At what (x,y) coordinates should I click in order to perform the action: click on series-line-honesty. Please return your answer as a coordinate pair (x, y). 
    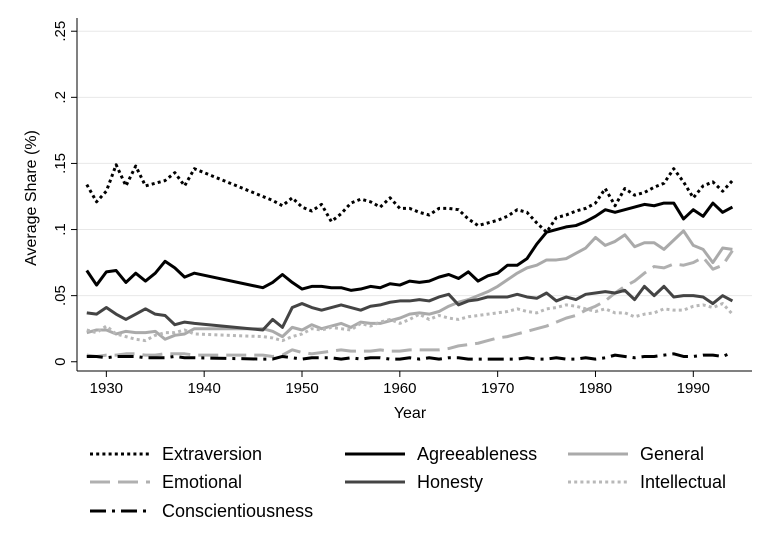
    Looking at the image, I should click on (410, 308).